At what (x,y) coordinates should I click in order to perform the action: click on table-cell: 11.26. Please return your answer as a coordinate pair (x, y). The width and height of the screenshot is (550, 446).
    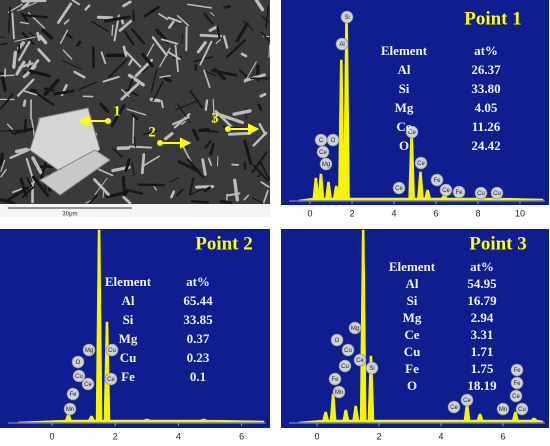
    Looking at the image, I should click on (486, 126).